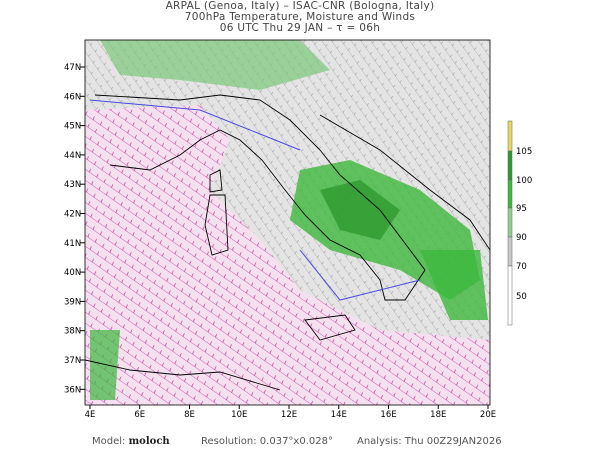  I want to click on lon-axis: 4E 6E 8E 10E 12E 14E 16E 18E 20E, so click(290, 412).